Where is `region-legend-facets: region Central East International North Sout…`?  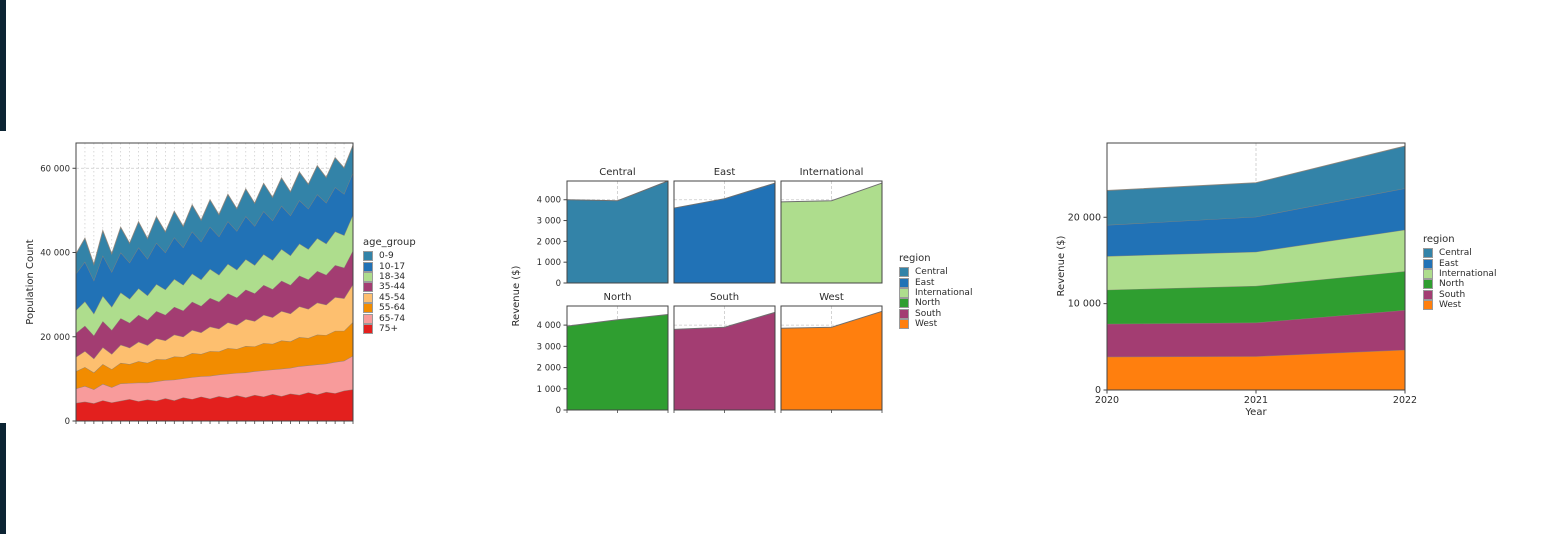
region-legend-facets: region Central East International North Sout… is located at coordinates (935, 291).